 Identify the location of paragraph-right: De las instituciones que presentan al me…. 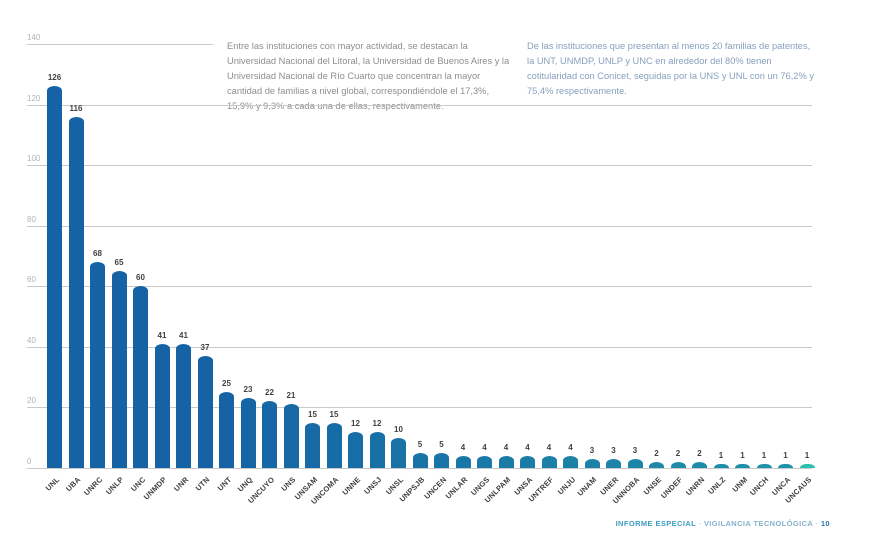
(670, 69).